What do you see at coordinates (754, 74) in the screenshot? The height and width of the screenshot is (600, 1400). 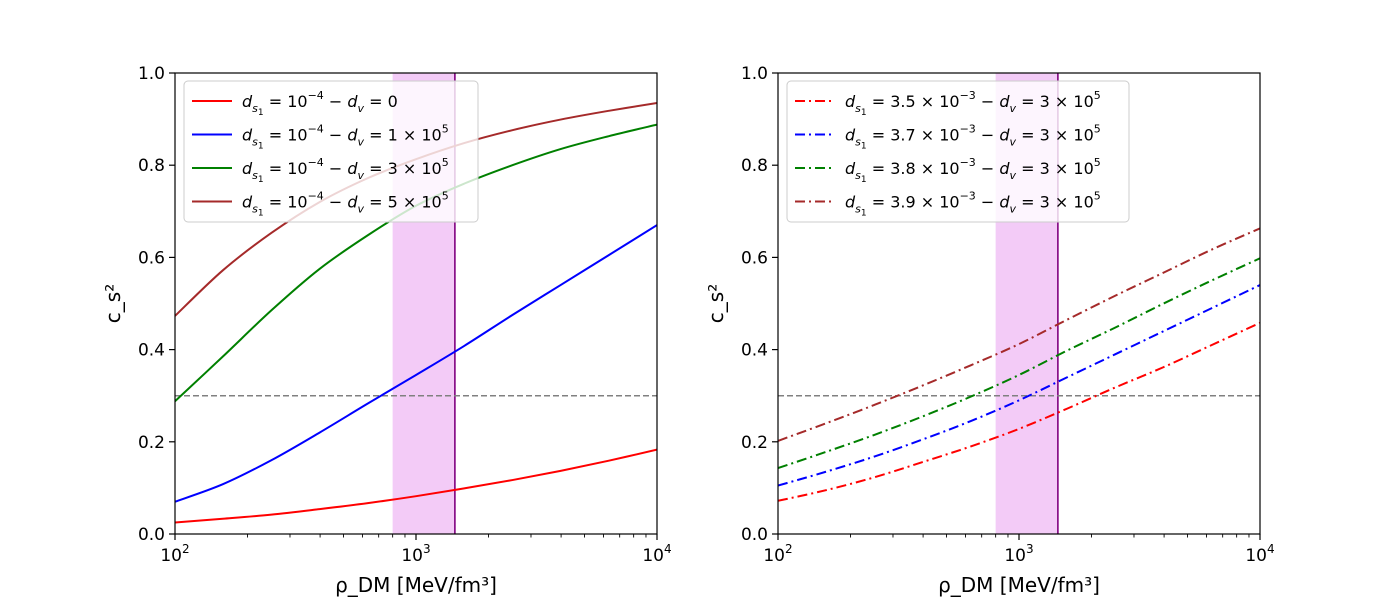 I see `y-tick-label: 1.0` at bounding box center [754, 74].